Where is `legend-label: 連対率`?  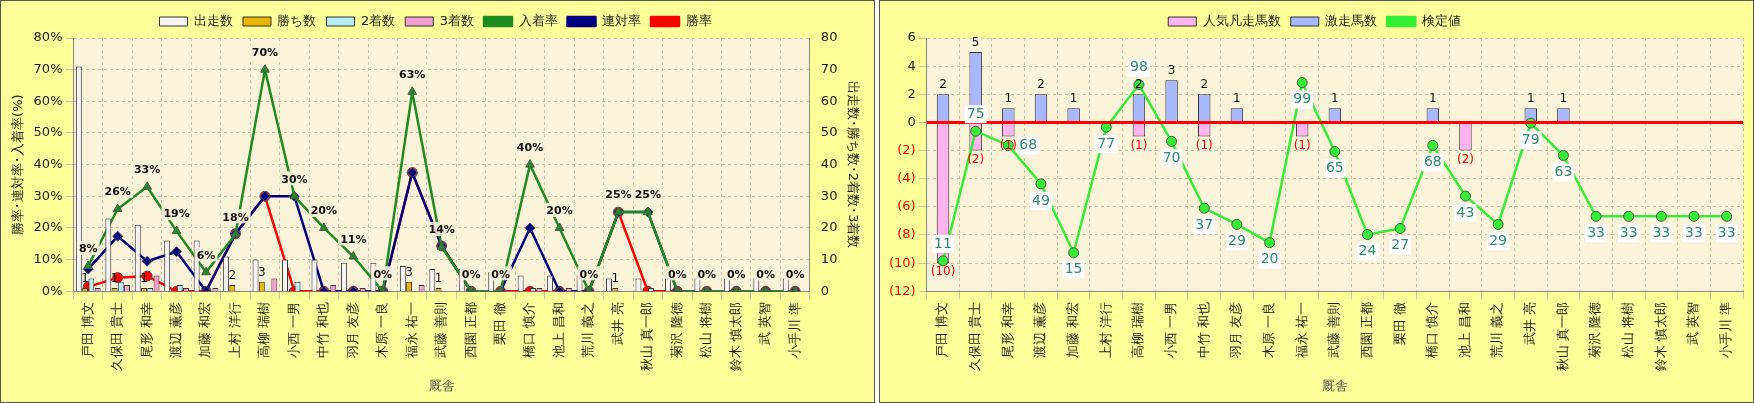
legend-label: 連対率 is located at coordinates (622, 20).